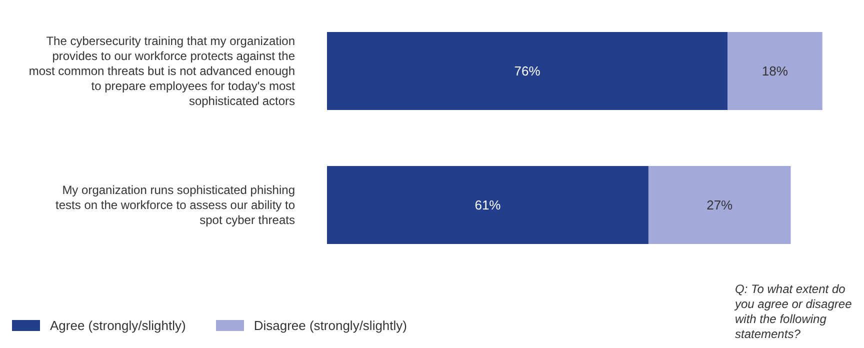 This screenshot has width=864, height=348. What do you see at coordinates (118, 325) in the screenshot?
I see `legend-label: Agree (strongly/slightly)` at bounding box center [118, 325].